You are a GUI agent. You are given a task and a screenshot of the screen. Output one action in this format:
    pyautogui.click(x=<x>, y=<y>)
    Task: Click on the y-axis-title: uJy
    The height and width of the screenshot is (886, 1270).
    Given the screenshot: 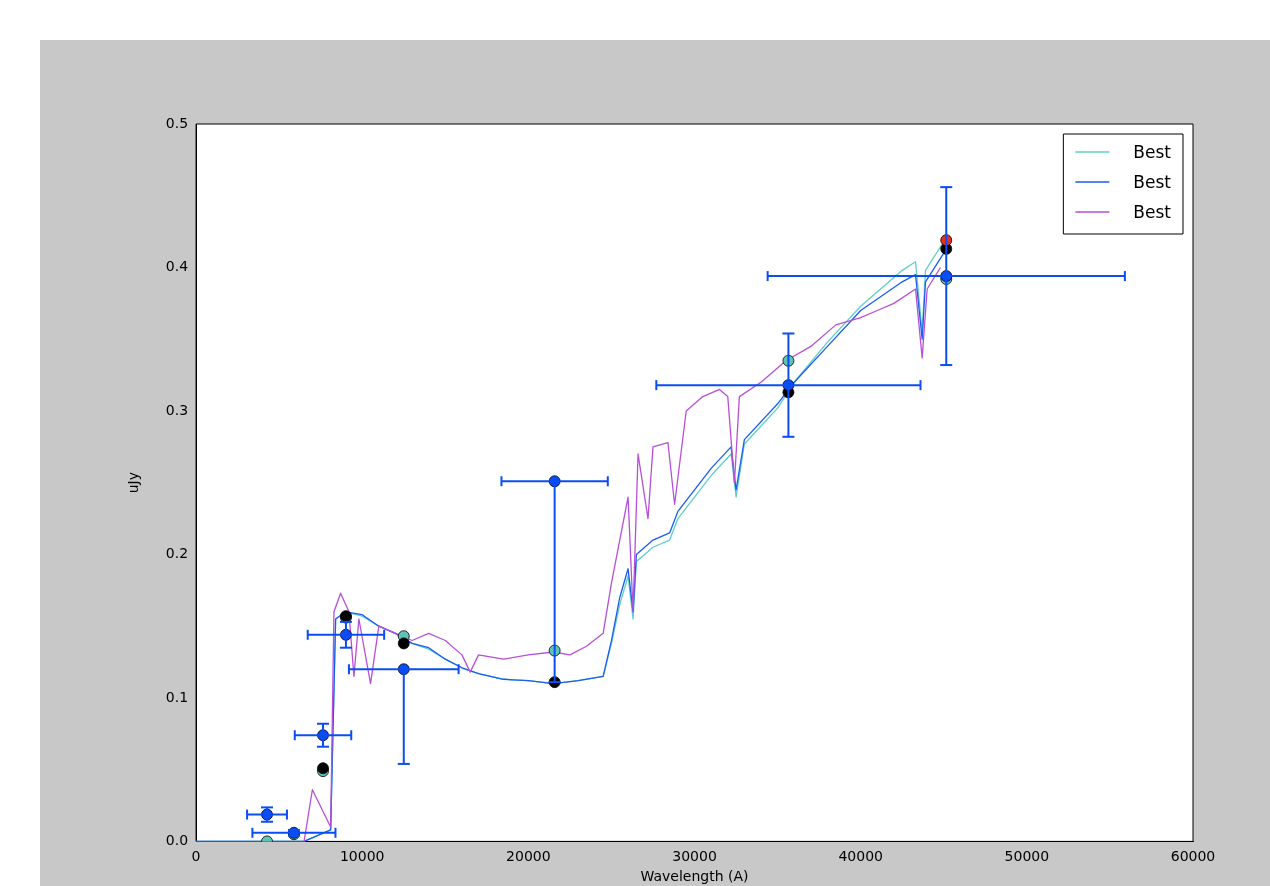 What is the action you would take?
    pyautogui.click(x=133, y=483)
    